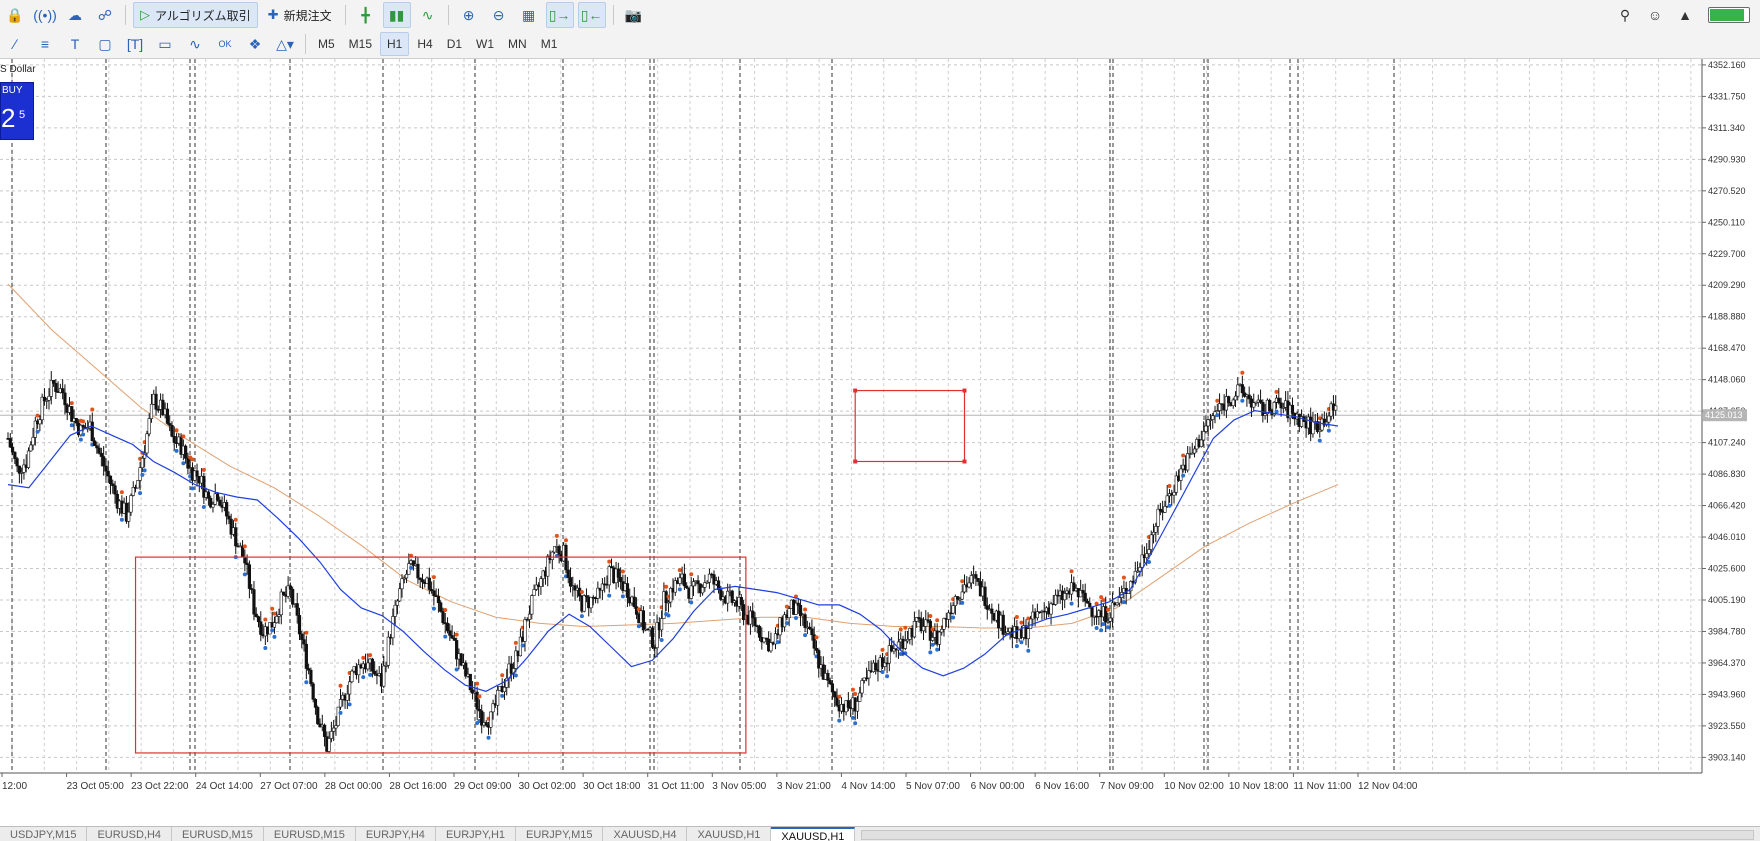 Image resolution: width=1760 pixels, height=841 pixels. I want to click on x-tick-label: 6 Nov 16:00, so click(1062, 786).